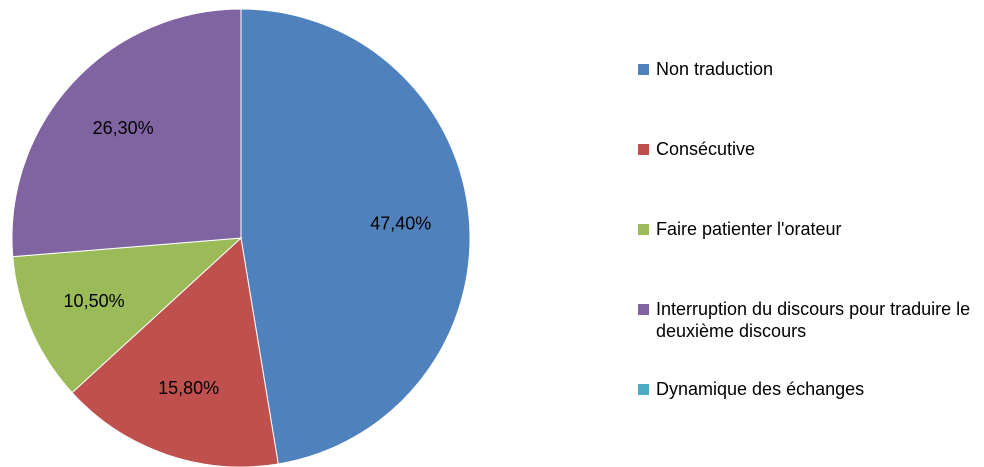 This screenshot has height=467, width=984. I want to click on data-label: 26,30%, so click(123, 128).